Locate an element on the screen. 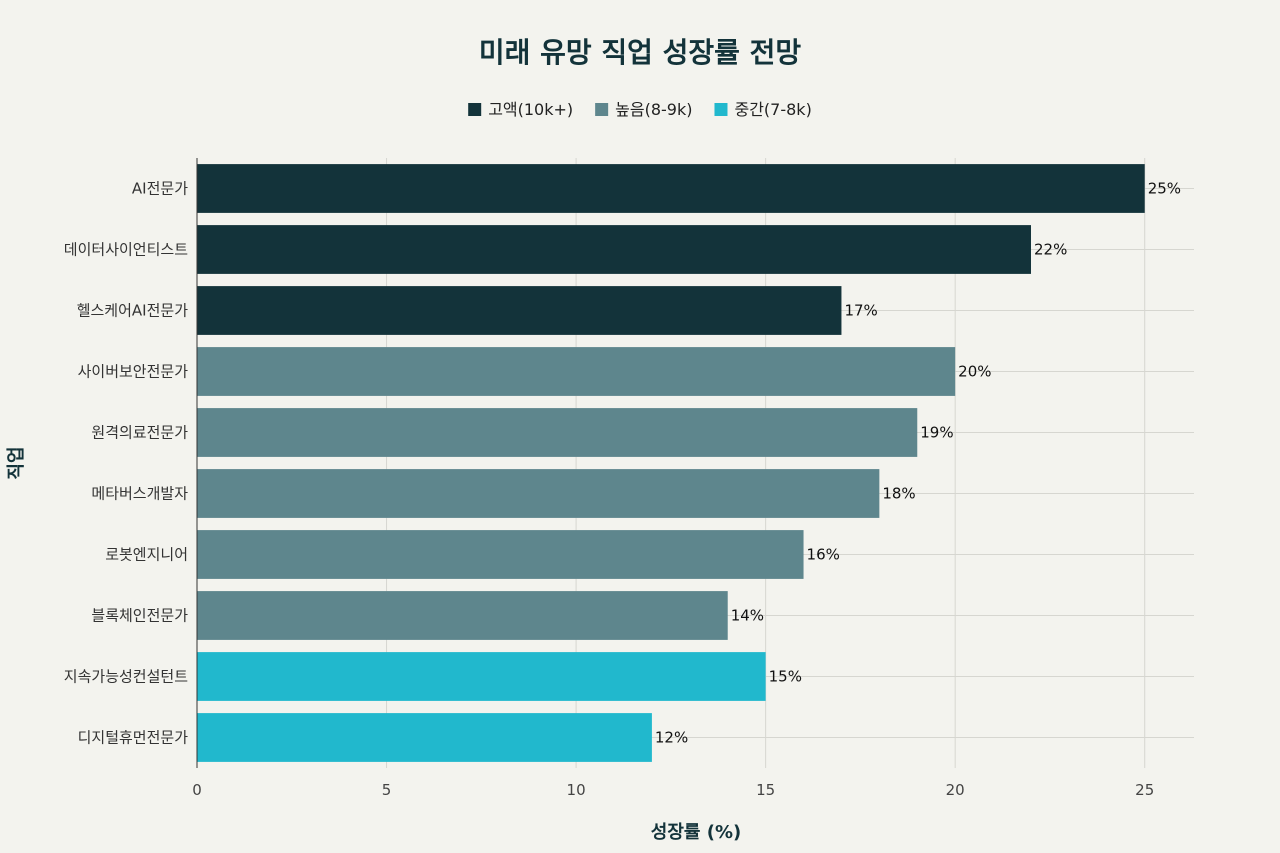 The width and height of the screenshot is (1280, 853). x-tick-label: 20 is located at coordinates (955, 790).